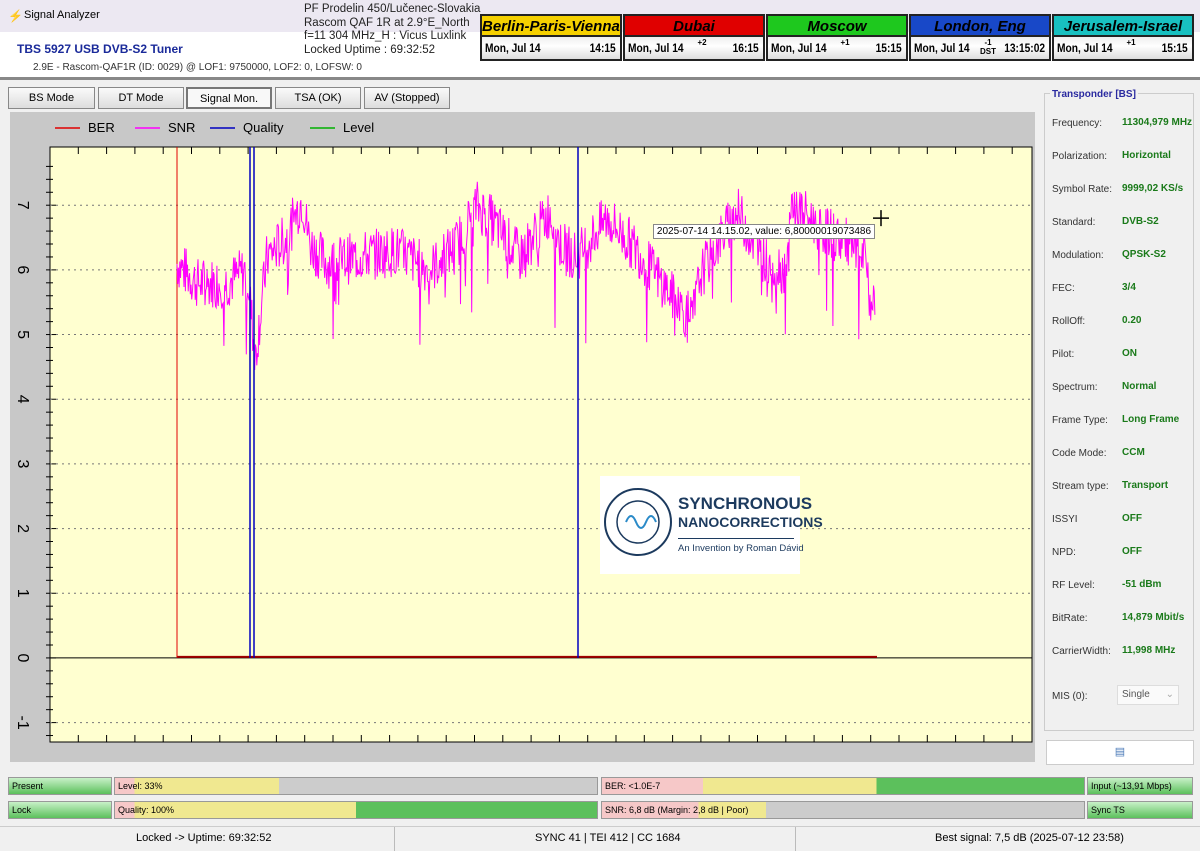  I want to click on clock-offset: -1 DST, so click(988, 47).